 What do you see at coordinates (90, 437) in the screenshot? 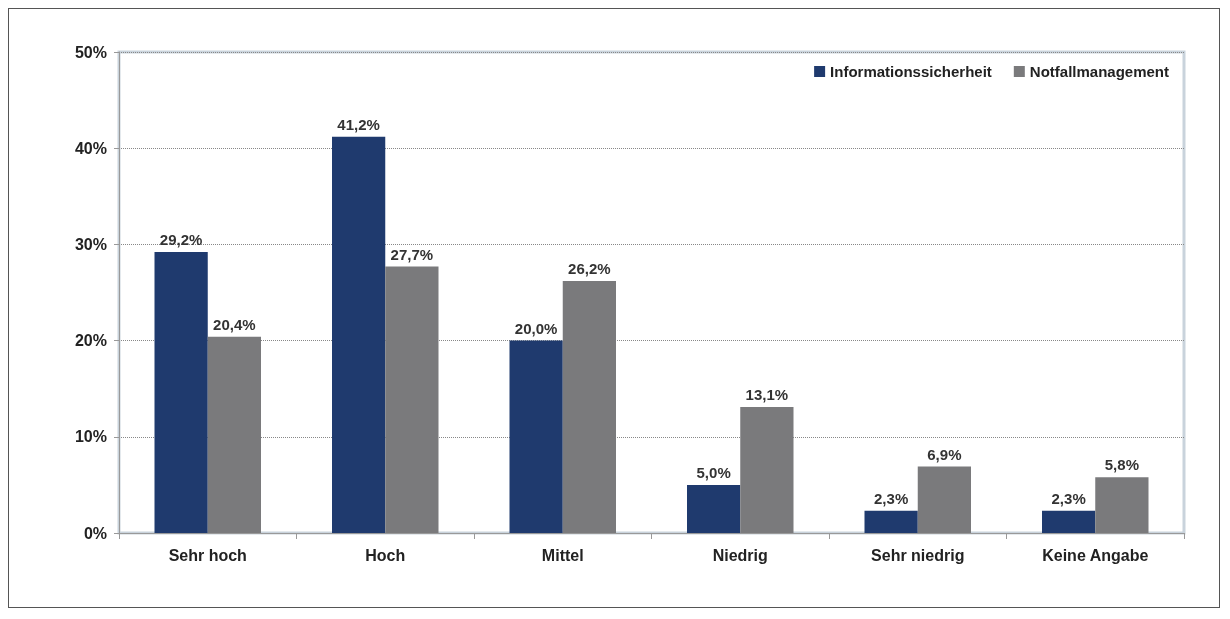
I see `y-tick-label: 10%` at bounding box center [90, 437].